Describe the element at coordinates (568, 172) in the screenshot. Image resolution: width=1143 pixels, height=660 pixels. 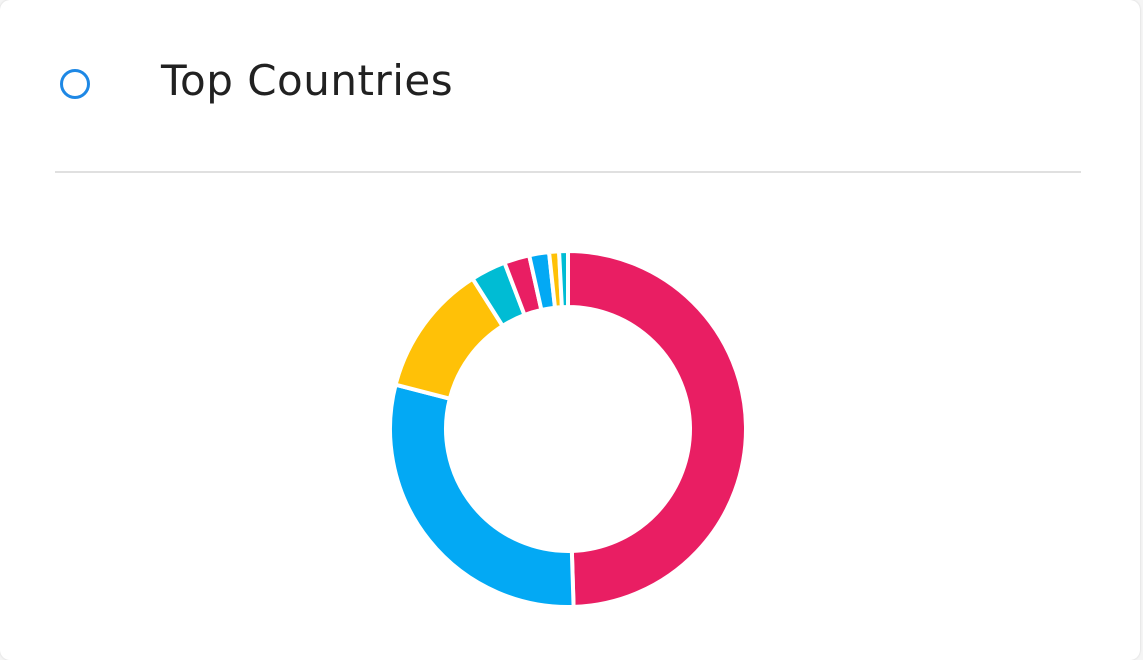
I see `divider` at that location.